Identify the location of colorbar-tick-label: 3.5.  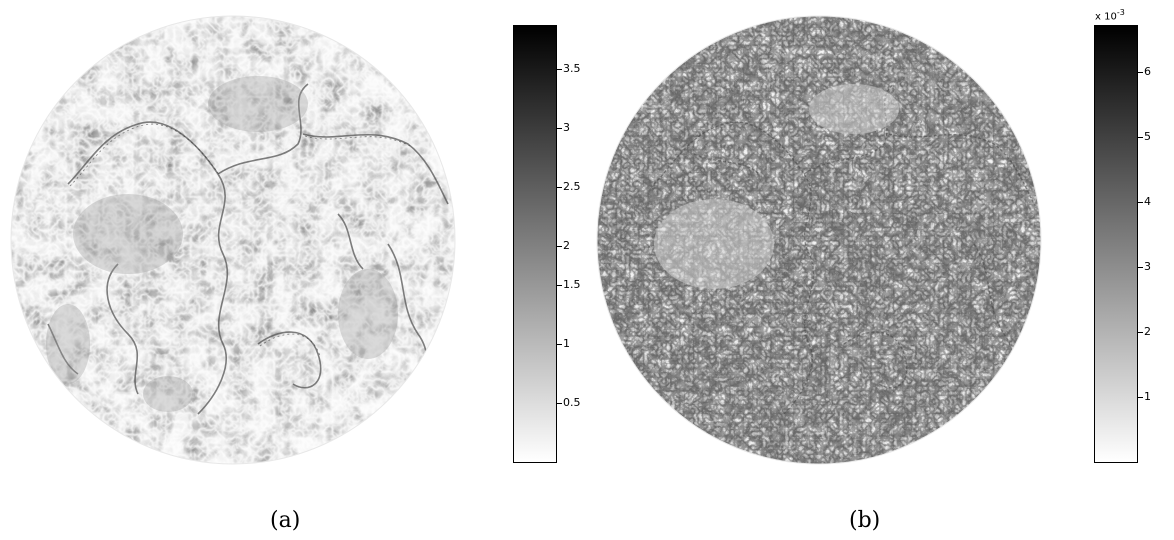
(572, 68).